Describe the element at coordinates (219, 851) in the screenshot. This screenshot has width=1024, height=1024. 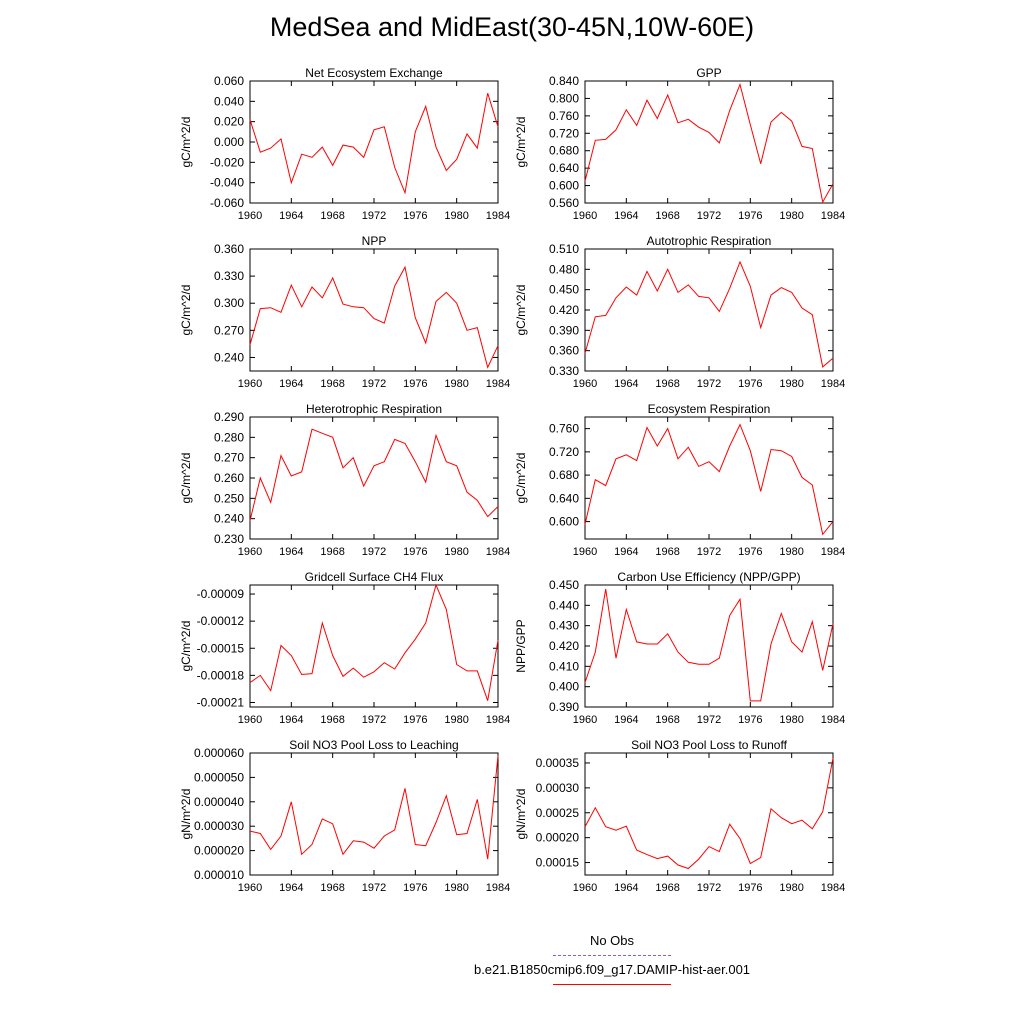
I see `y-tick-label: 0.000020` at that location.